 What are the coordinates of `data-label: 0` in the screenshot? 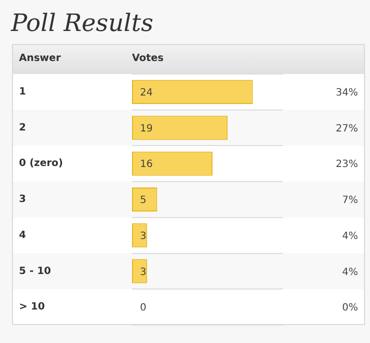 It's located at (143, 308).